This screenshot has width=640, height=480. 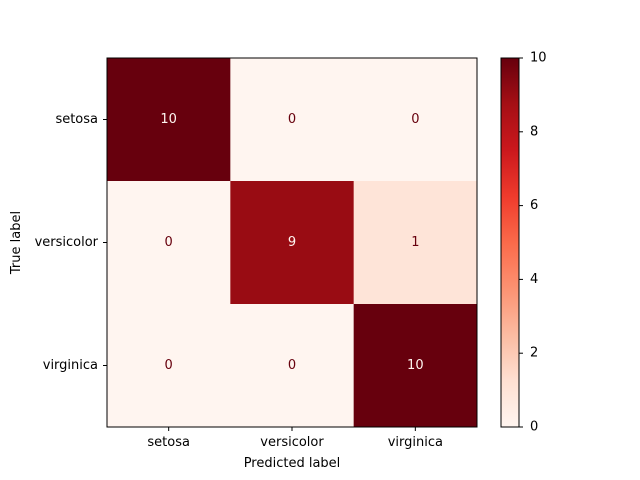 I want to click on y-tick-label: virginica, so click(x=70, y=365).